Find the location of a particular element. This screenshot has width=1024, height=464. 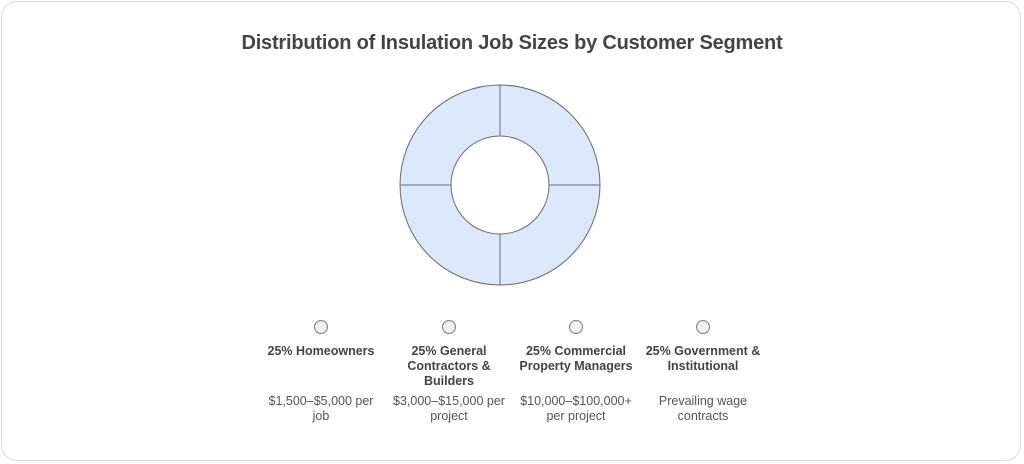

legend-item-government: 25% Government & Institutional is located at coordinates (703, 347).